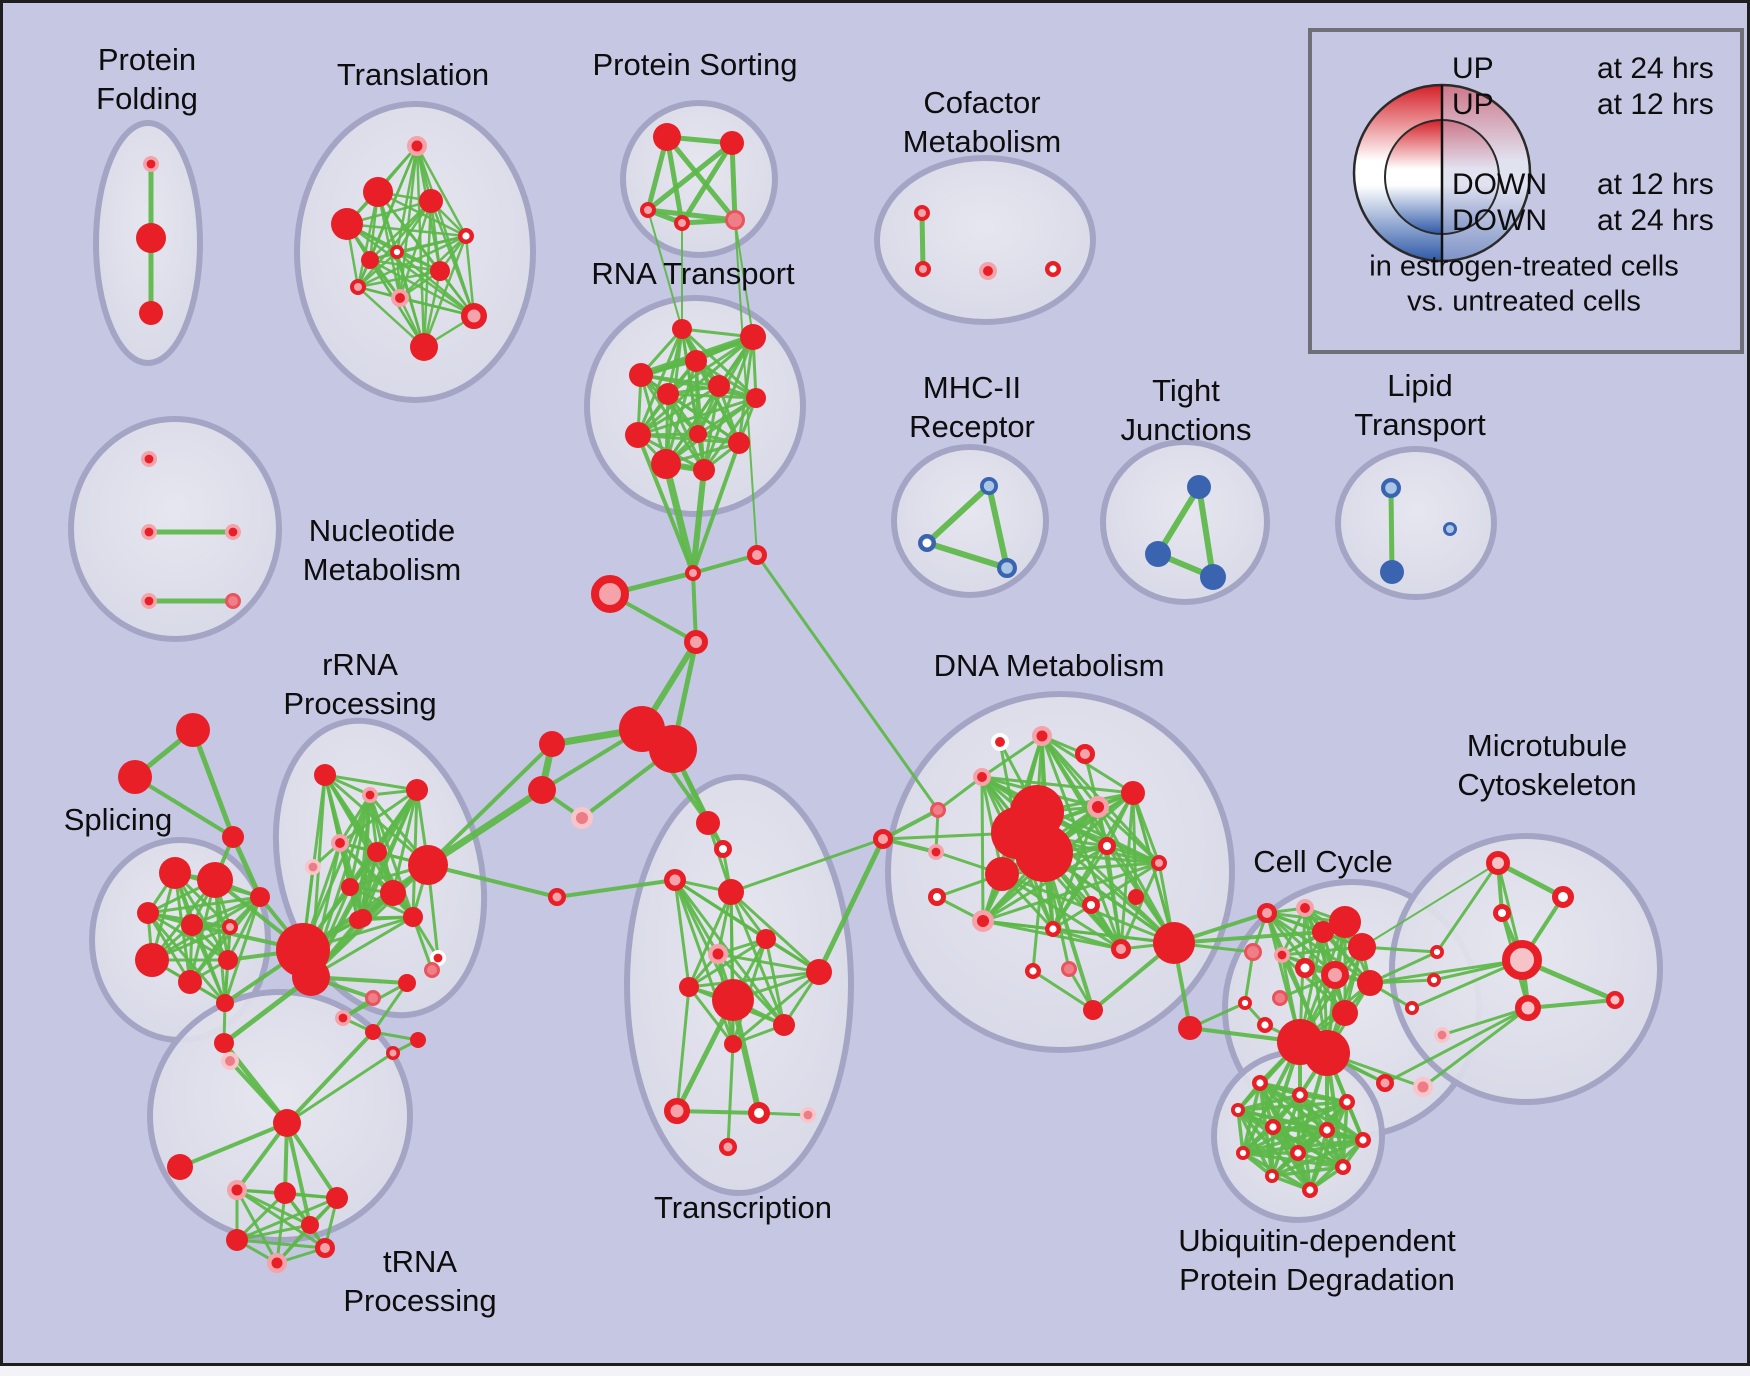 The height and width of the screenshot is (1376, 1750). I want to click on up-down-gradient-rings-icon, so click(1442, 173).